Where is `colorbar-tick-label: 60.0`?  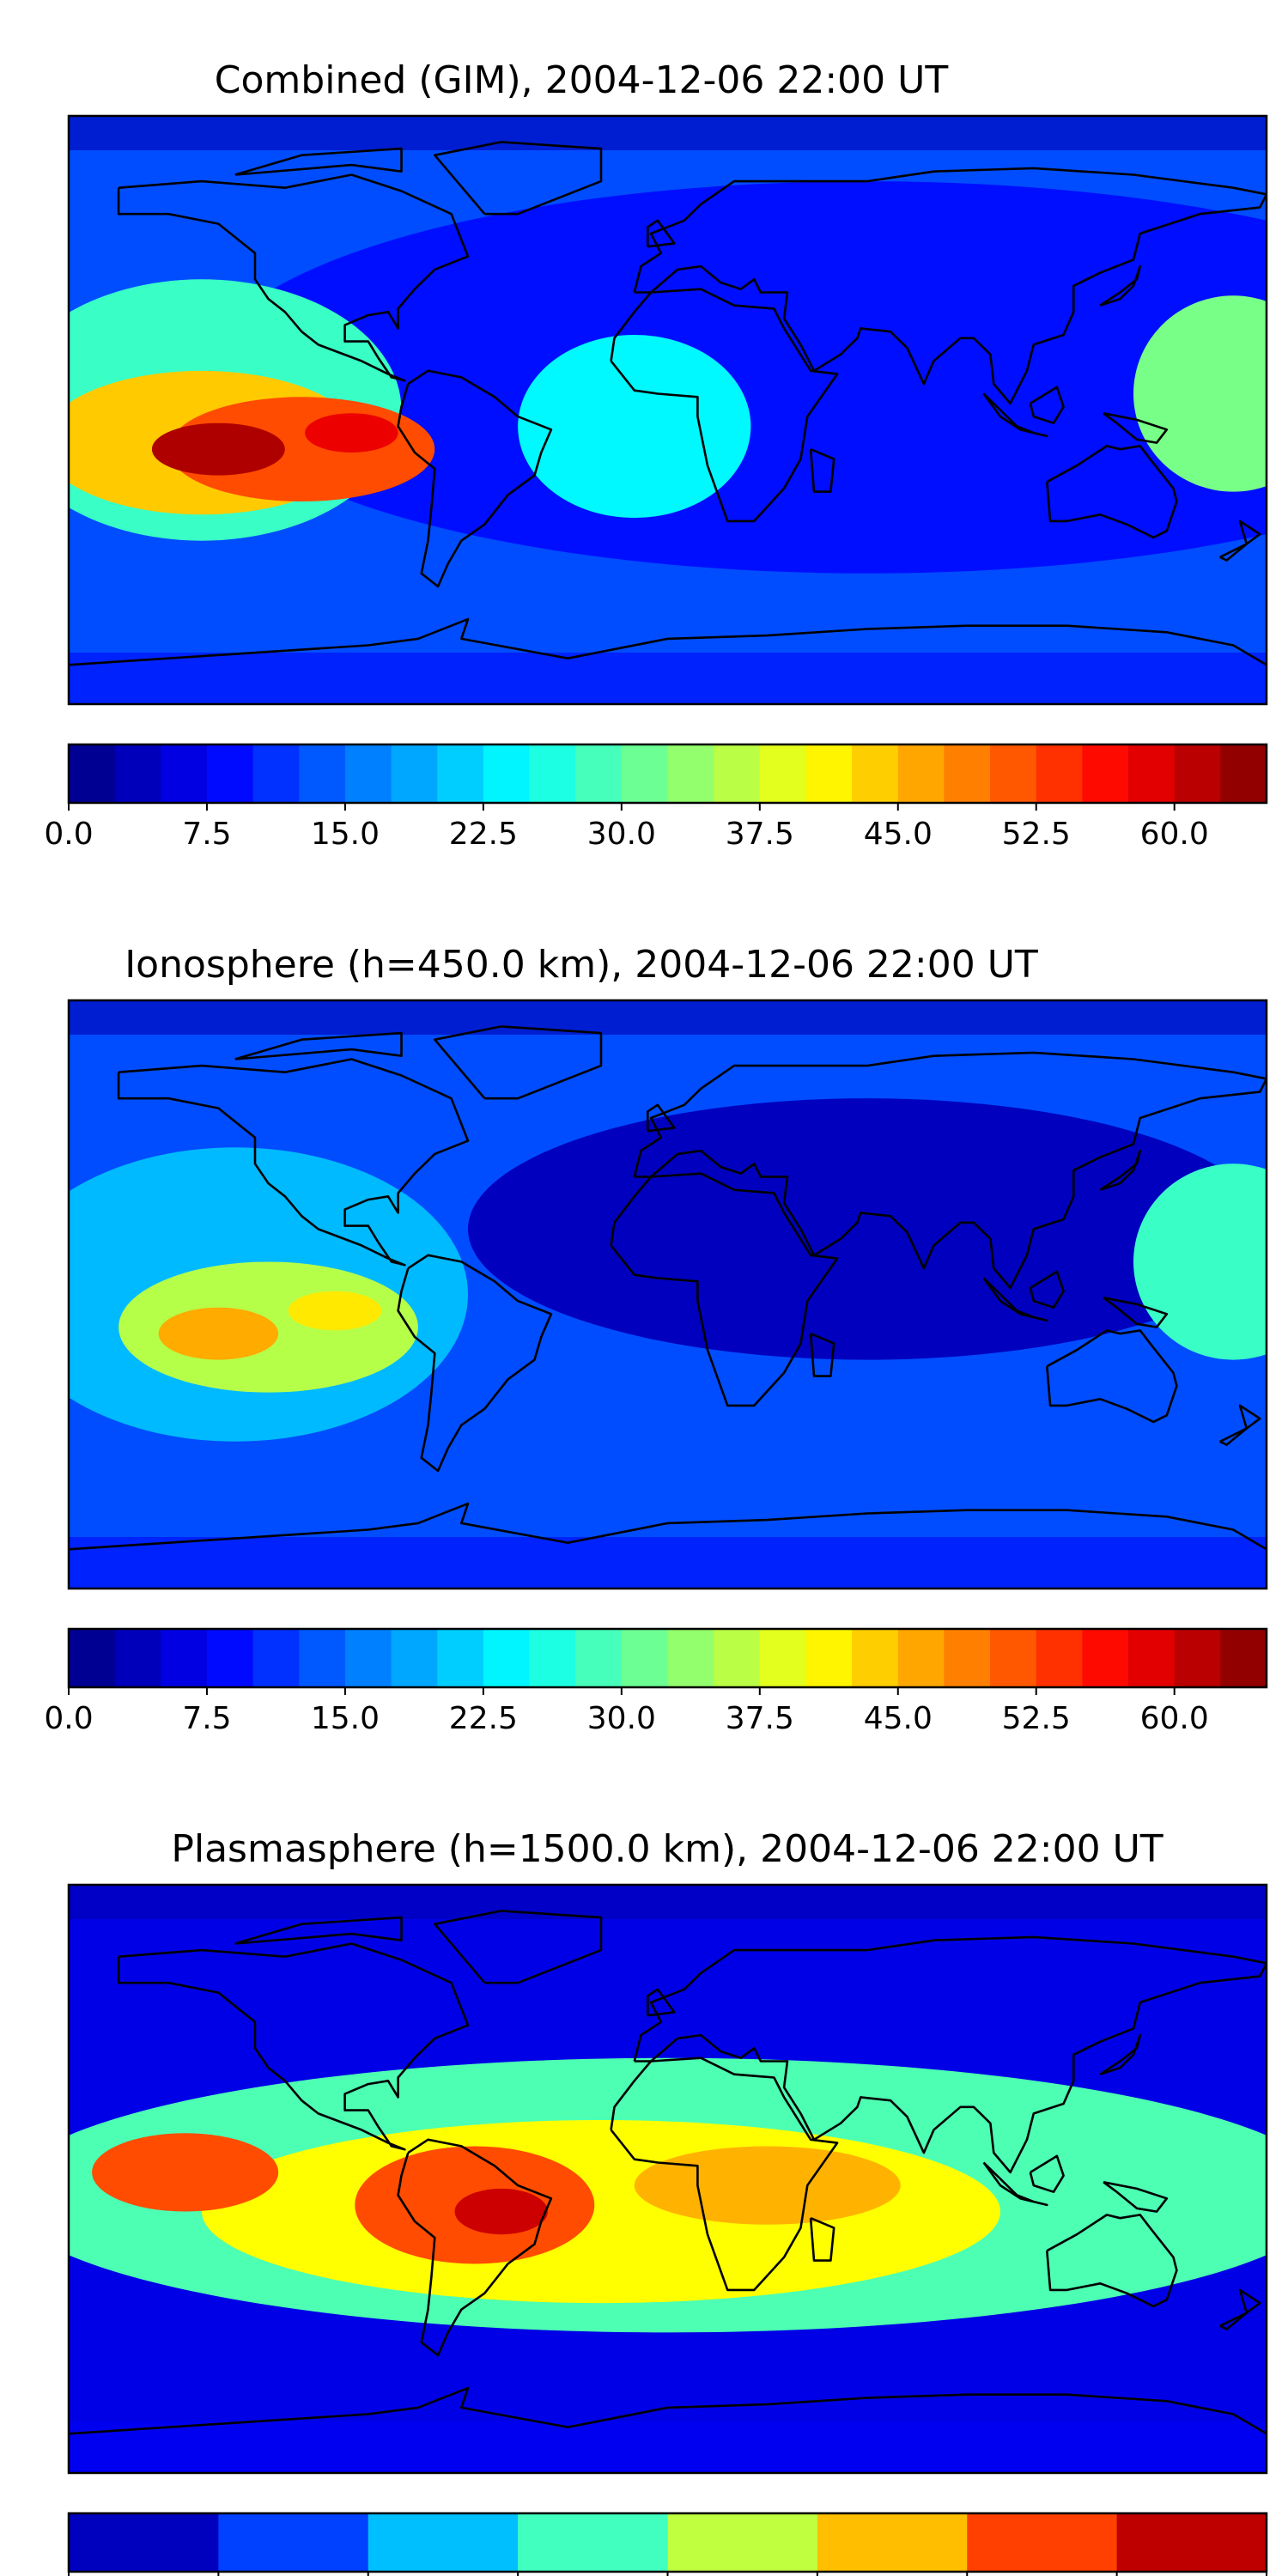 colorbar-tick-label: 60.0 is located at coordinates (1174, 834).